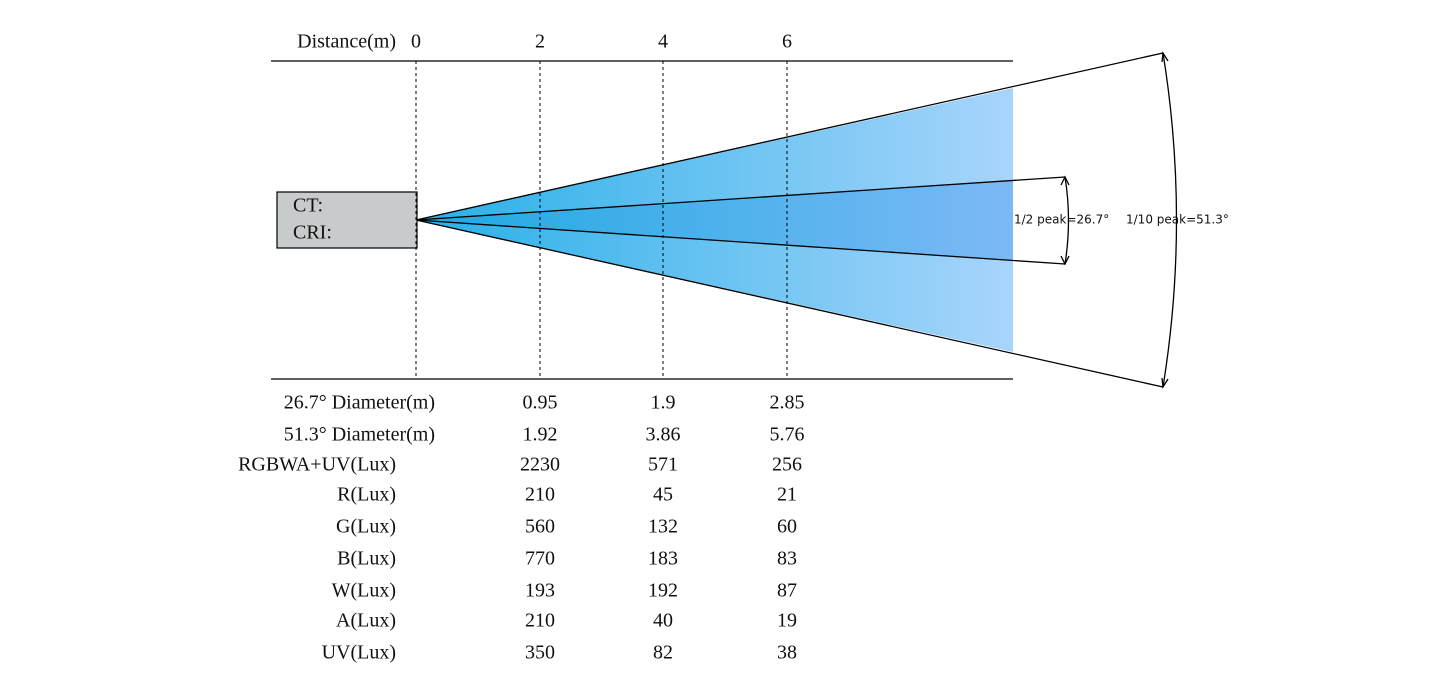 The image size is (1440, 700). Describe the element at coordinates (540, 653) in the screenshot. I see `table-value: 350` at that location.